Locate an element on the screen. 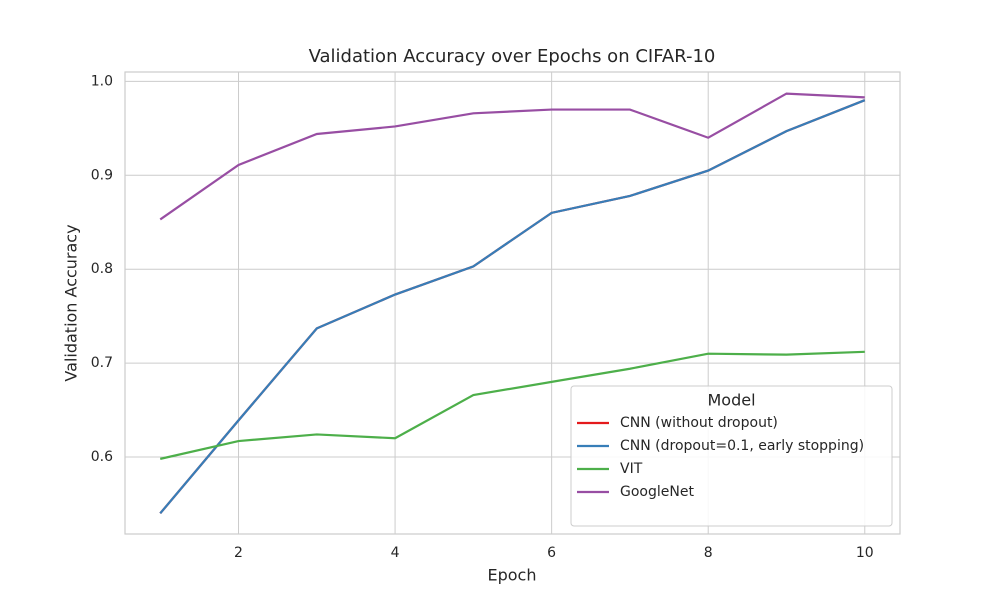 The width and height of the screenshot is (1000, 600). y-tick-label: 0.7 is located at coordinates (102, 363).